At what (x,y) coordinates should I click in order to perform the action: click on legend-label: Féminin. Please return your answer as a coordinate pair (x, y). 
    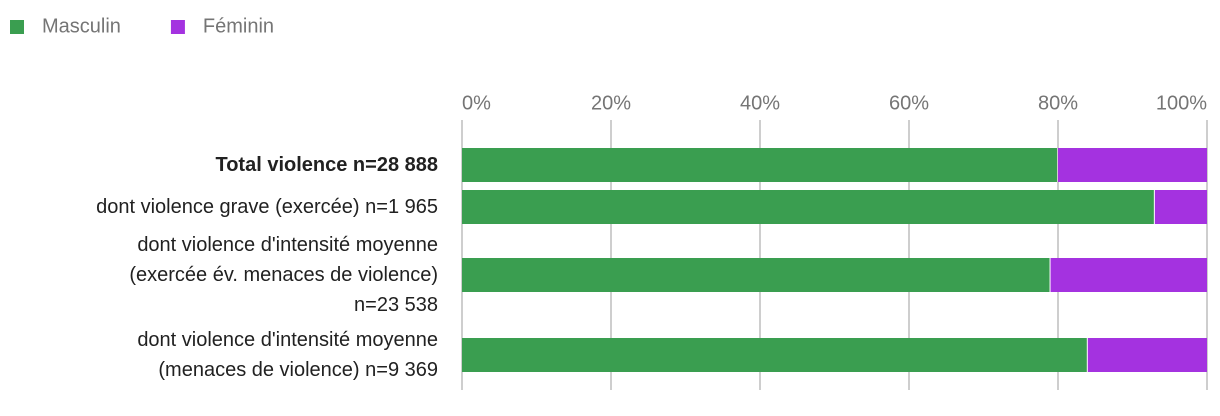
    Looking at the image, I should click on (238, 26).